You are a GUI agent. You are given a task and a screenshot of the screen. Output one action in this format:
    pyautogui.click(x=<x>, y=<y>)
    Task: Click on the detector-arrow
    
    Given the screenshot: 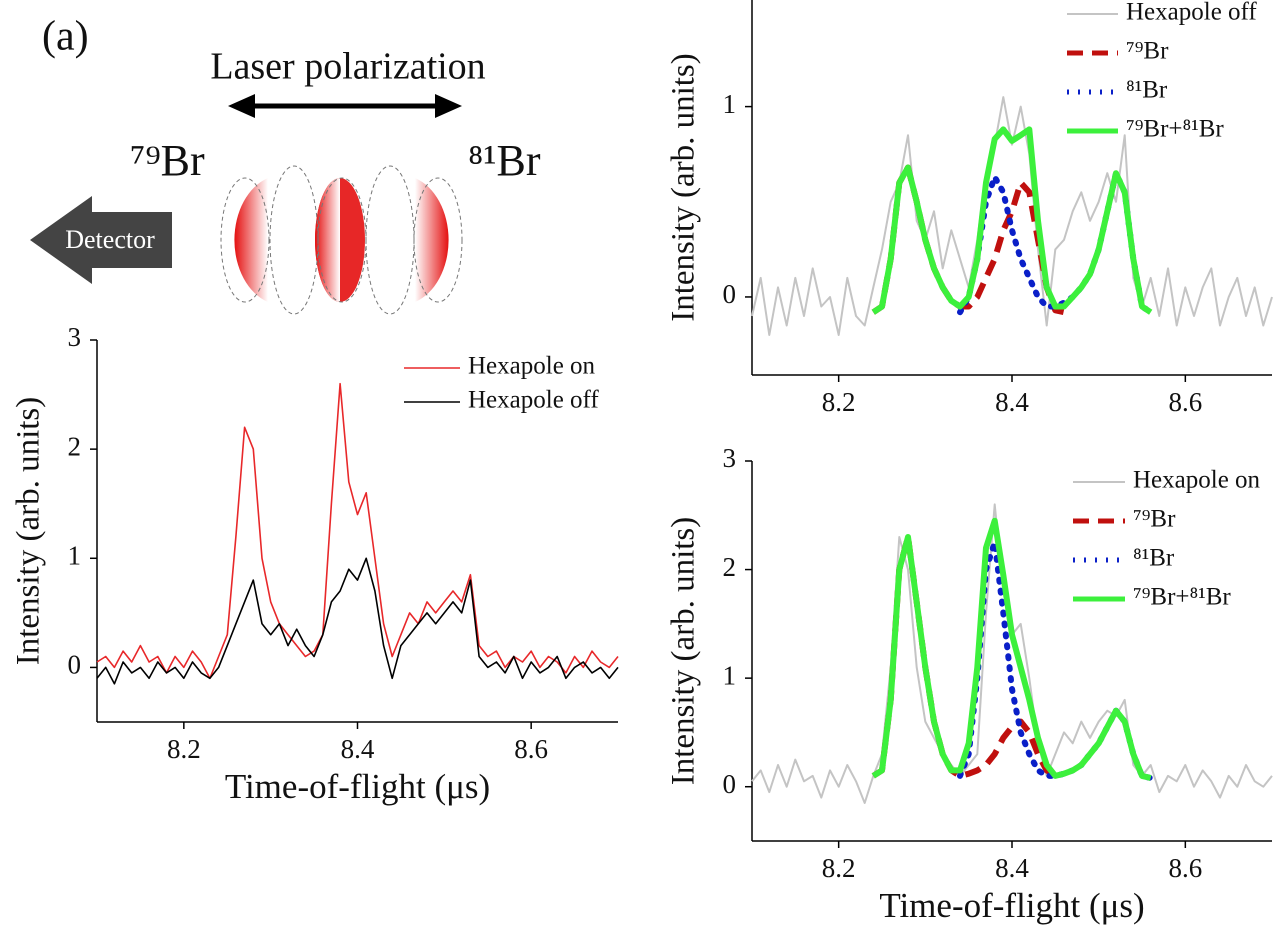 What is the action you would take?
    pyautogui.click(x=101, y=240)
    